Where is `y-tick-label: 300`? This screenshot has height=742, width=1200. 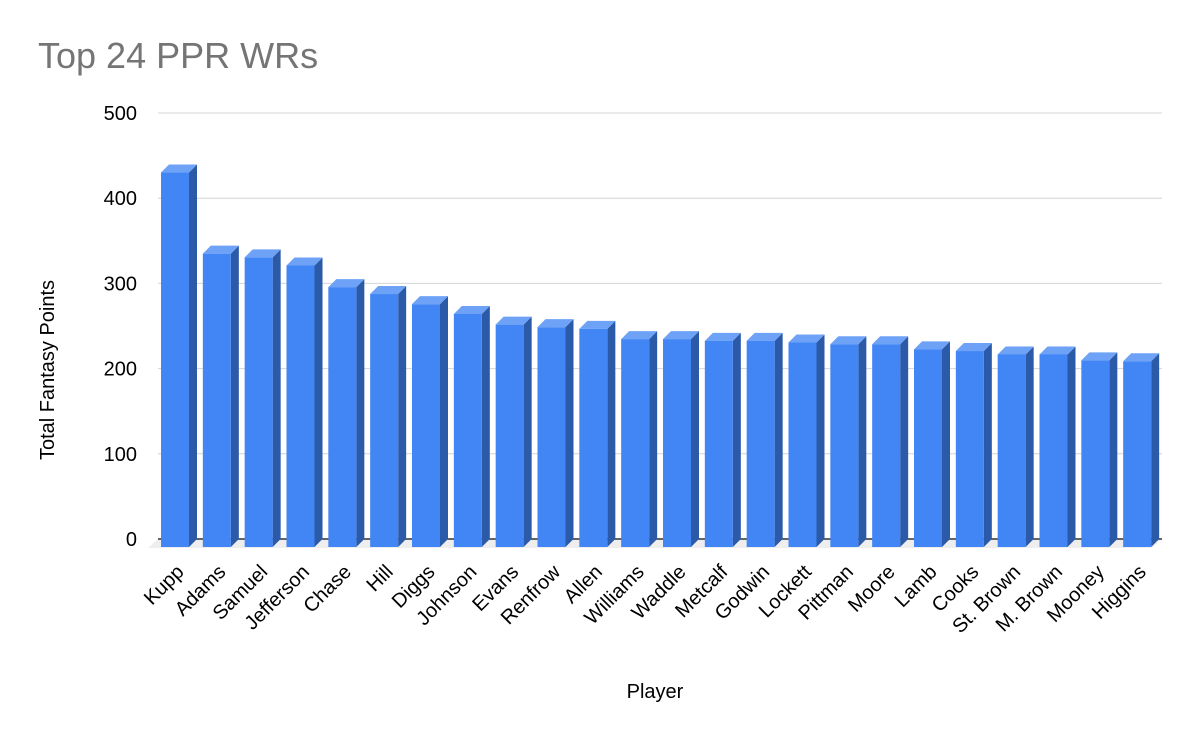
y-tick-label: 300 is located at coordinates (120, 284).